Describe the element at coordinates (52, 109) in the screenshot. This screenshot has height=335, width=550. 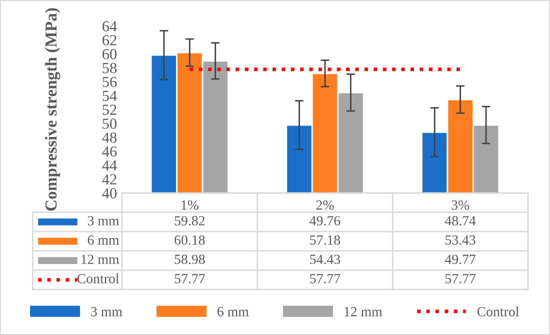
I see `y-axis-title: Compressive strength (MPa)` at that location.